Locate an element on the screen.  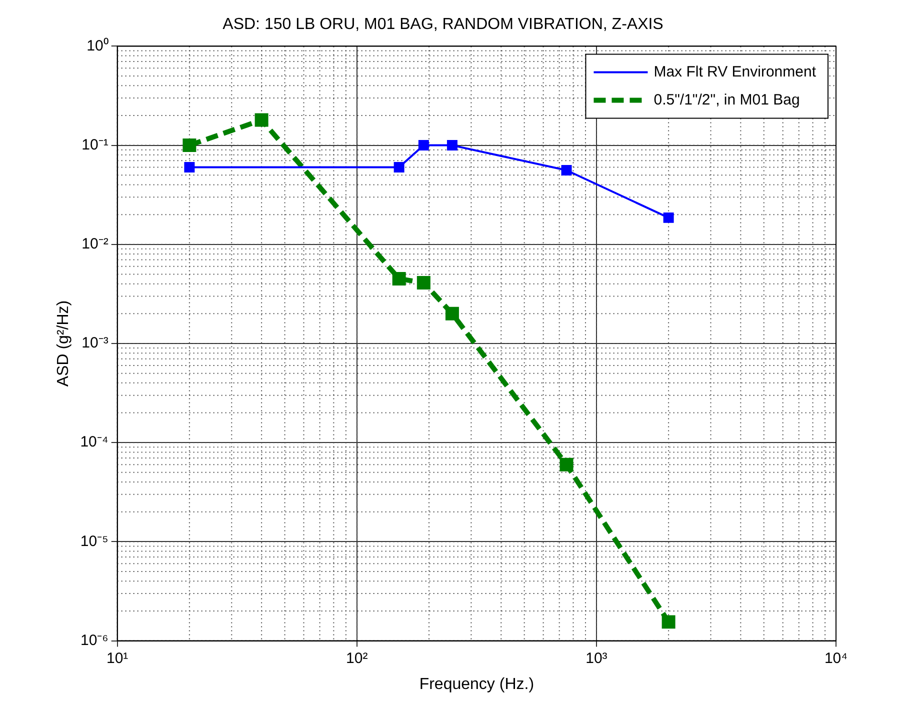
legend-label: Max Flt RV Environment is located at coordinates (735, 71).